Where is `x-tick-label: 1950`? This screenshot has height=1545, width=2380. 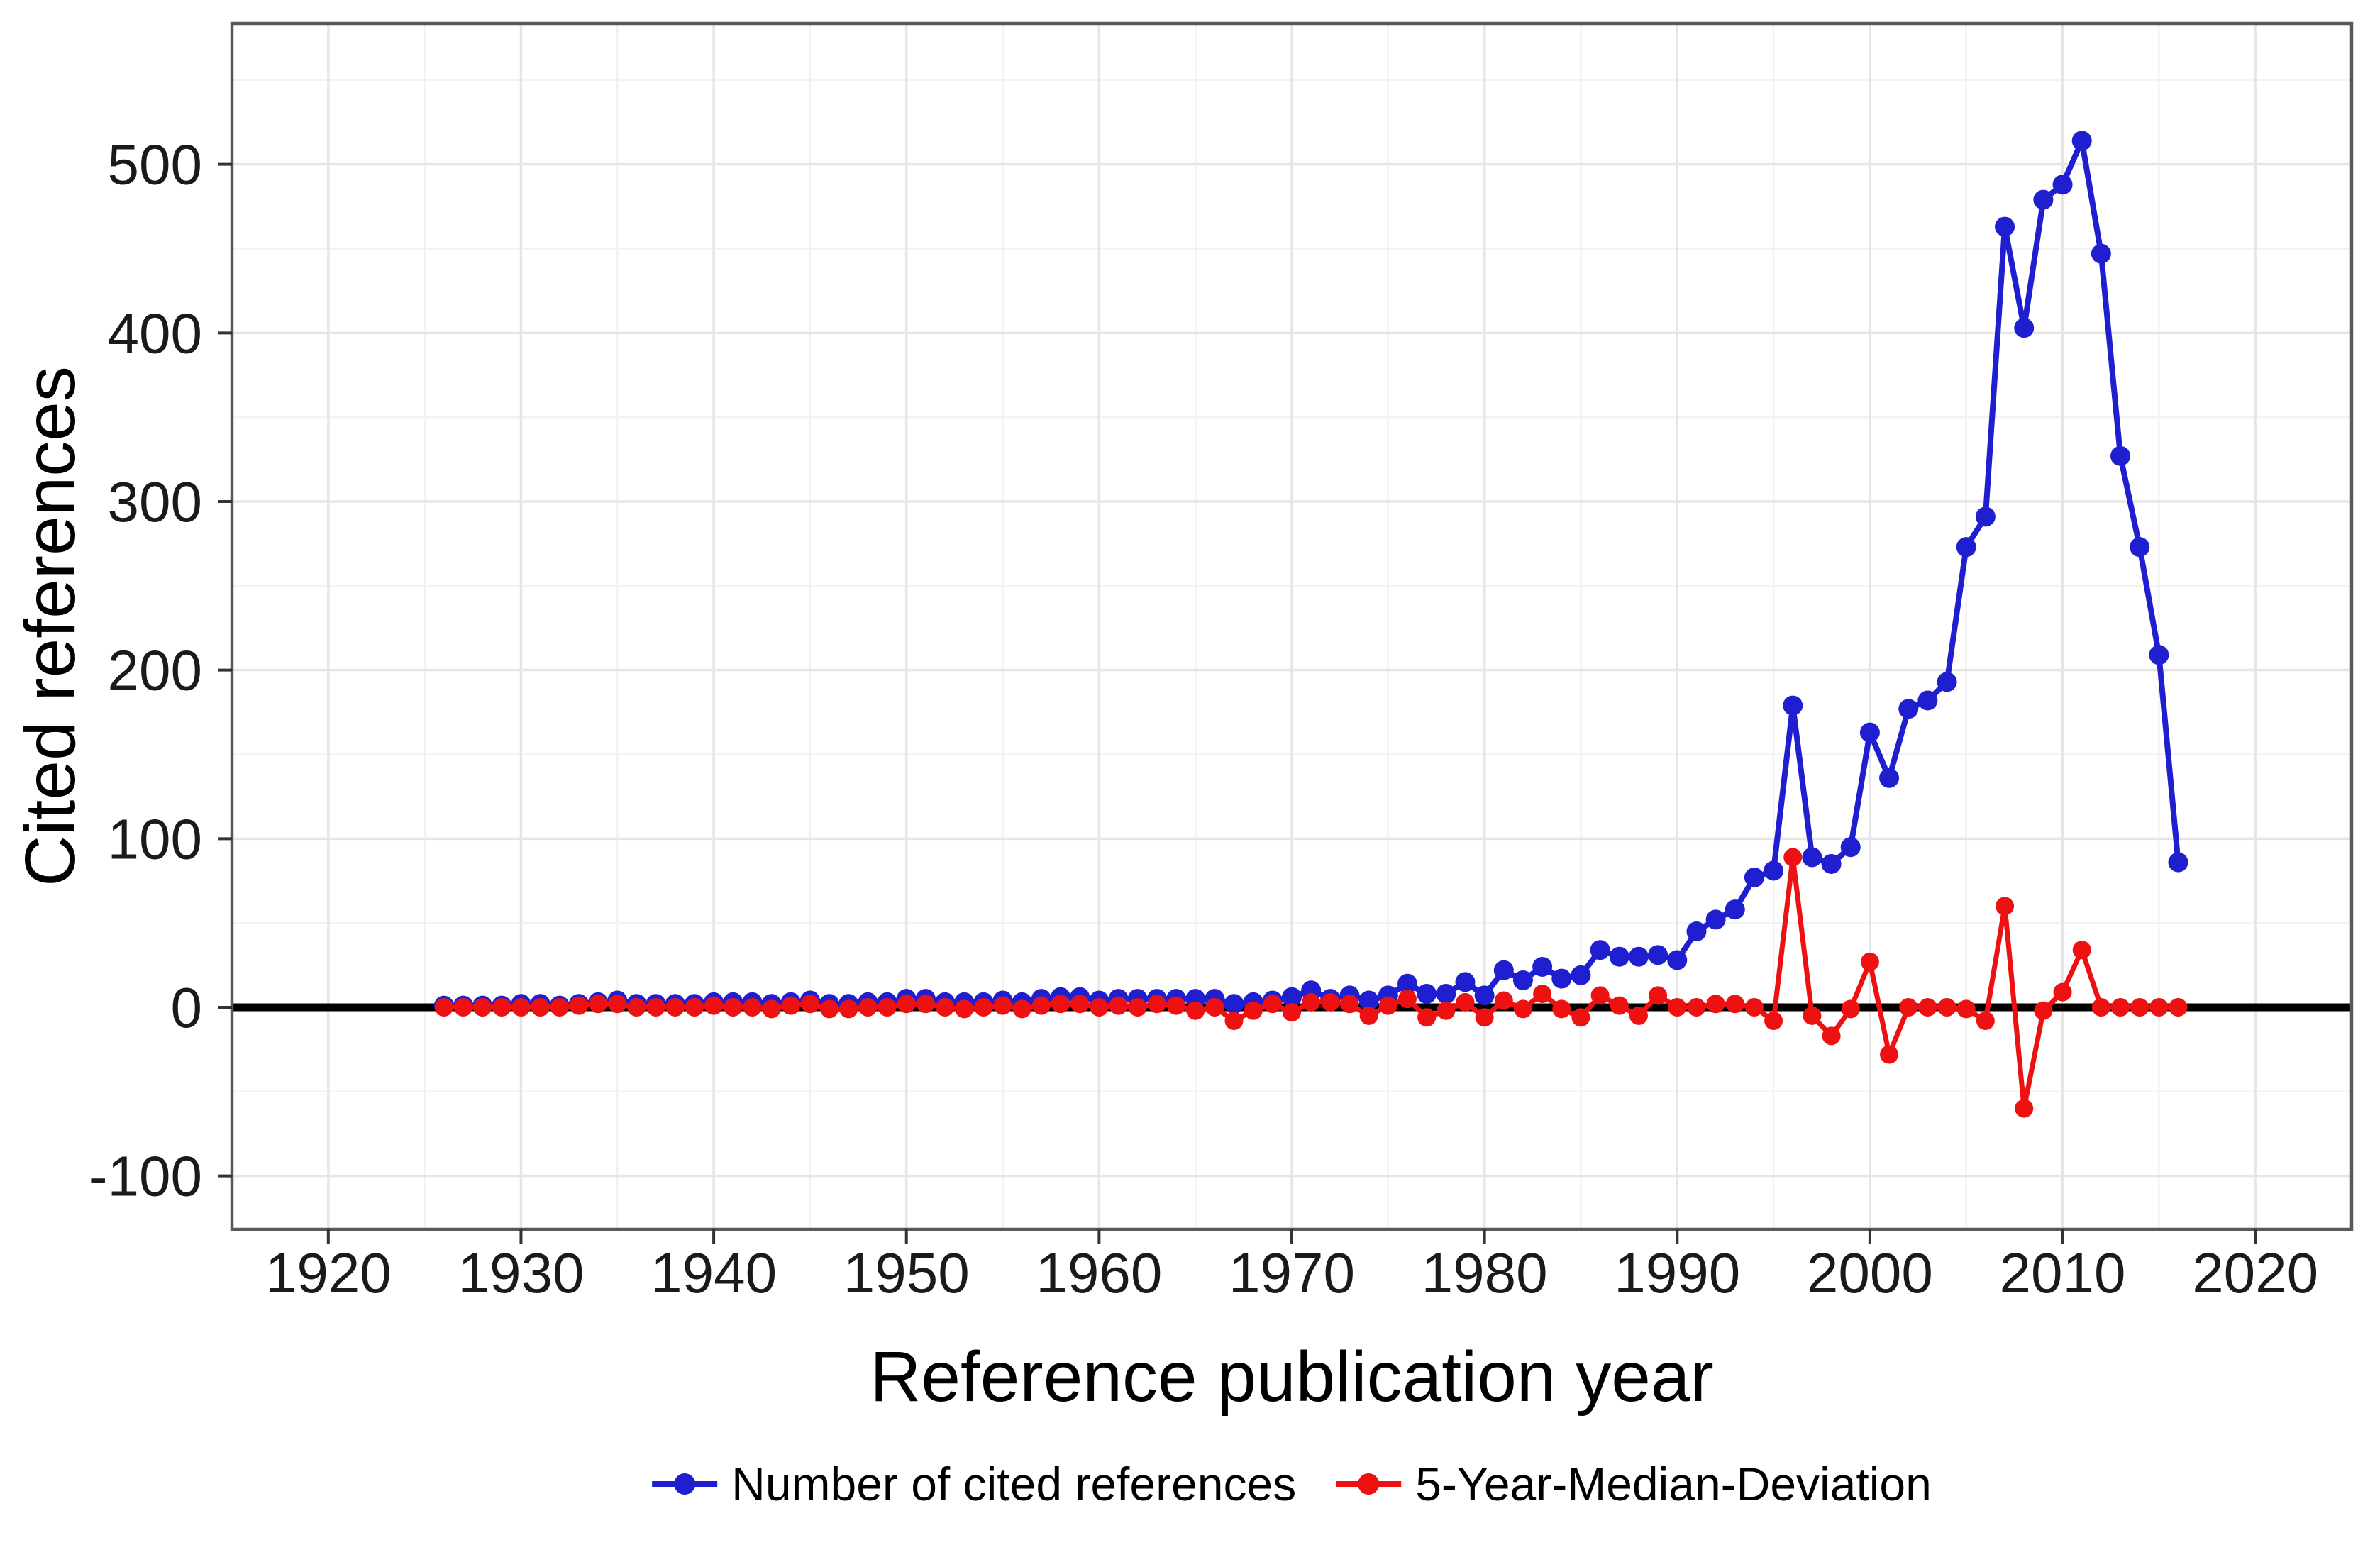 x-tick-label: 1950 is located at coordinates (906, 1273).